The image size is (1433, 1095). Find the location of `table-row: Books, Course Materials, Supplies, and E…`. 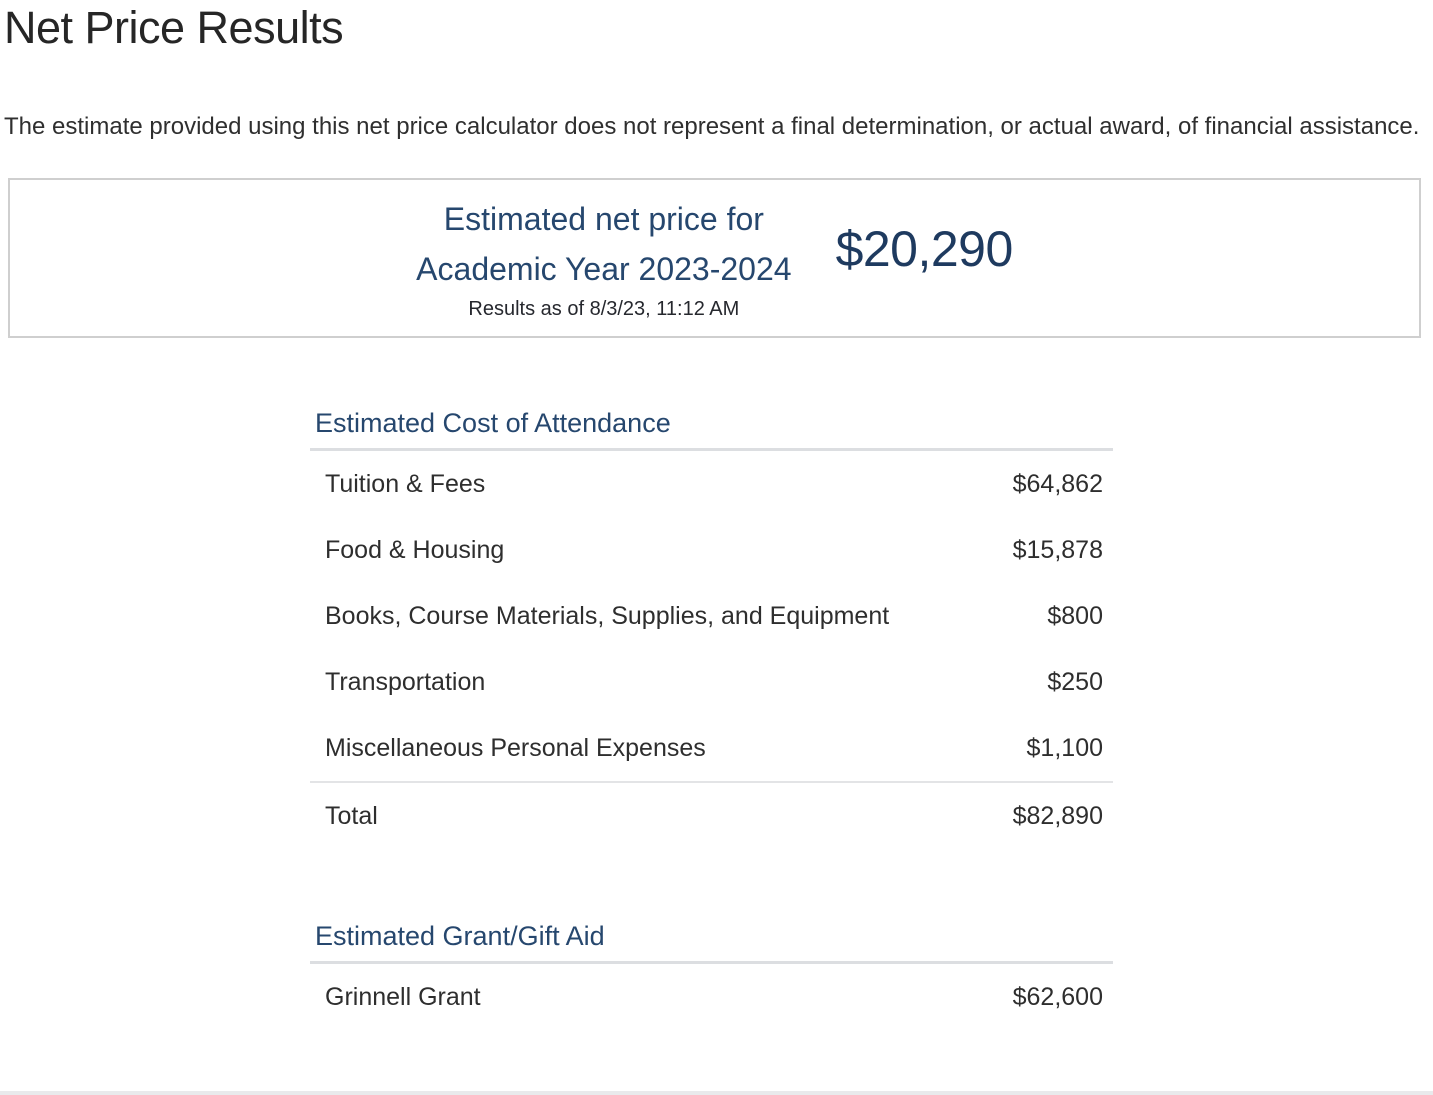

table-row: Books, Course Materials, Supplies, and E… is located at coordinates (711, 616).